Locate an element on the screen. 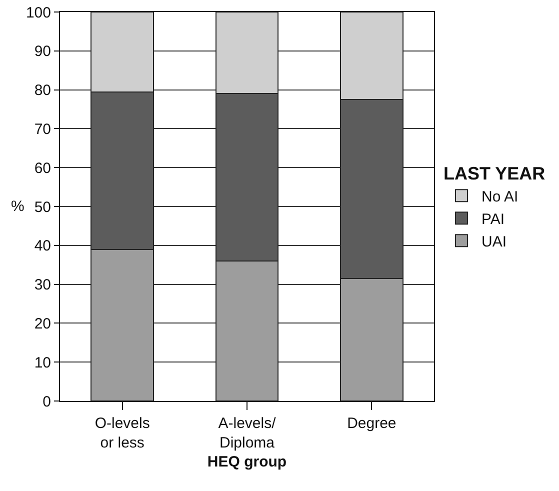  y-tick-label: 0 is located at coordinates (46, 401).